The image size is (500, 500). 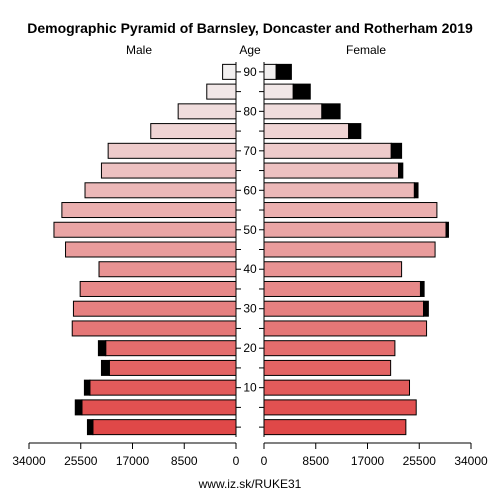 What do you see at coordinates (420, 461) in the screenshot?
I see `female-x-tick-label-25500: 25500` at bounding box center [420, 461].